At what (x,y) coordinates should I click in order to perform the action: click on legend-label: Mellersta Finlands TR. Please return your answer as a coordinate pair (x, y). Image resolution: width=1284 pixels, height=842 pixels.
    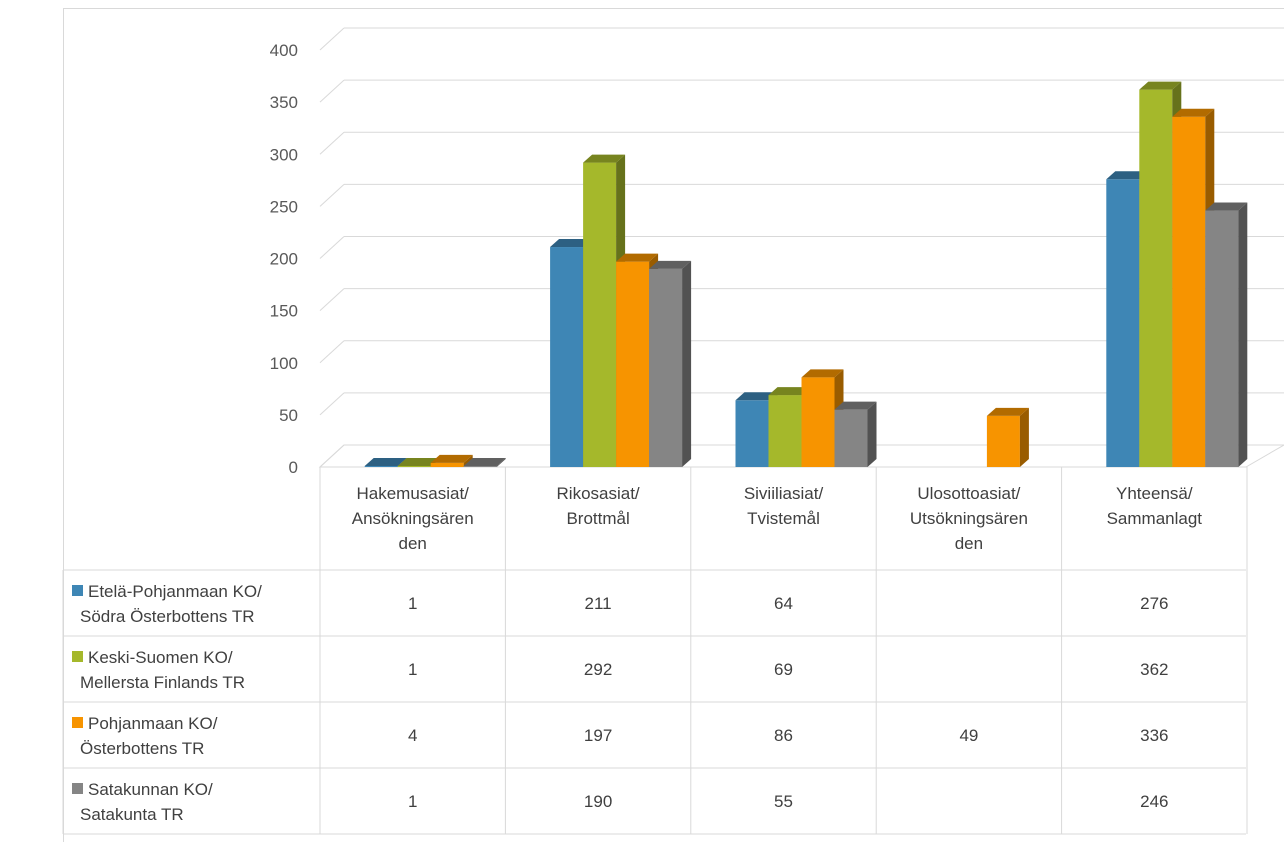
    Looking at the image, I should click on (162, 682).